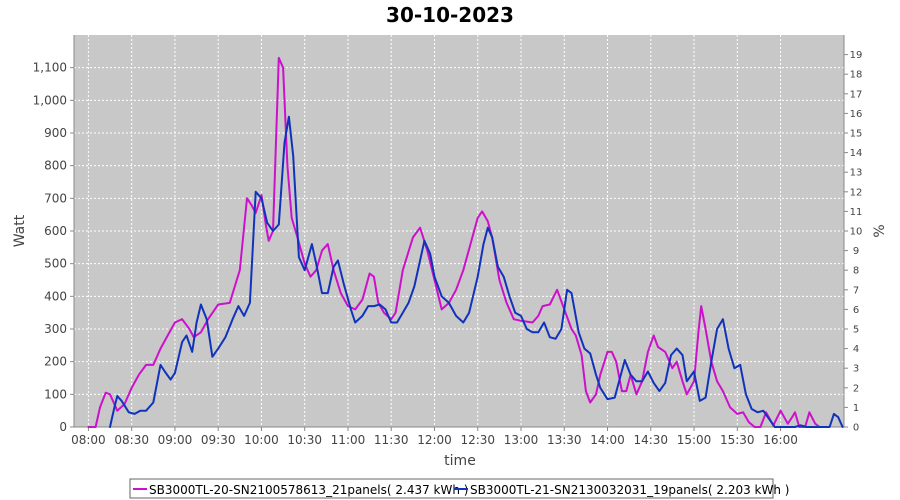 This screenshot has width=900, height=500. I want to click on y-tick-label: 1,000, so click(50, 100).